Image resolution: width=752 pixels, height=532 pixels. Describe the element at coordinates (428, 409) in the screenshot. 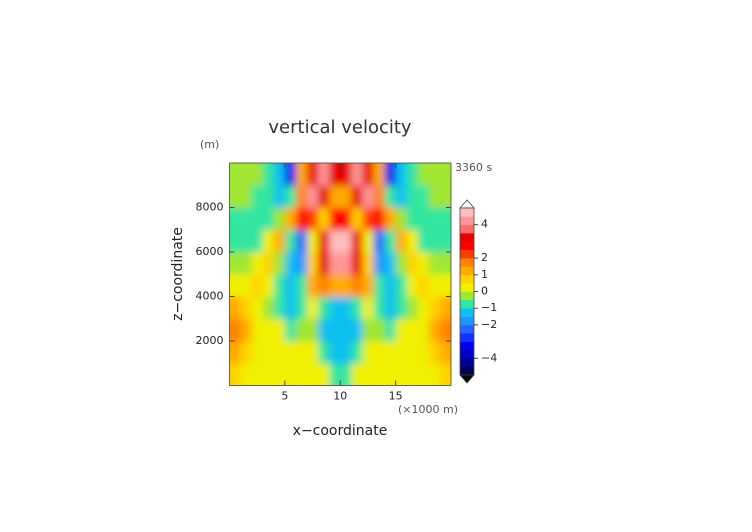

I see `x-unit: (×1000 m)` at that location.